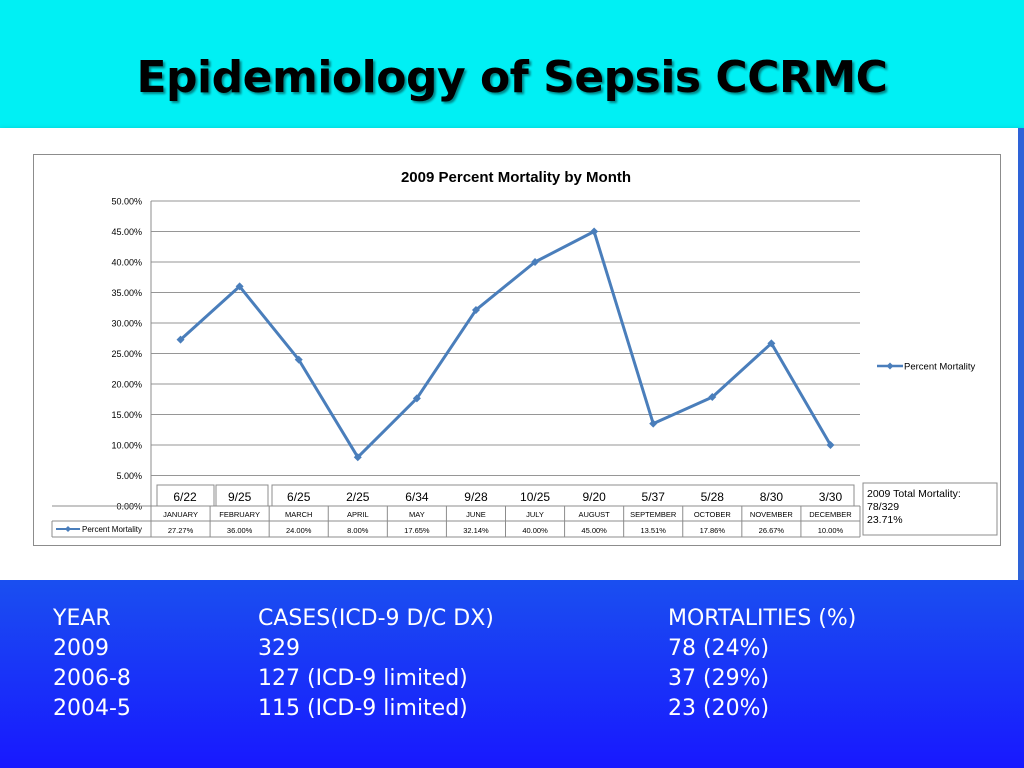 The width and height of the screenshot is (1024, 768). Describe the element at coordinates (831, 497) in the screenshot. I see `ratio-label: 3/30` at that location.